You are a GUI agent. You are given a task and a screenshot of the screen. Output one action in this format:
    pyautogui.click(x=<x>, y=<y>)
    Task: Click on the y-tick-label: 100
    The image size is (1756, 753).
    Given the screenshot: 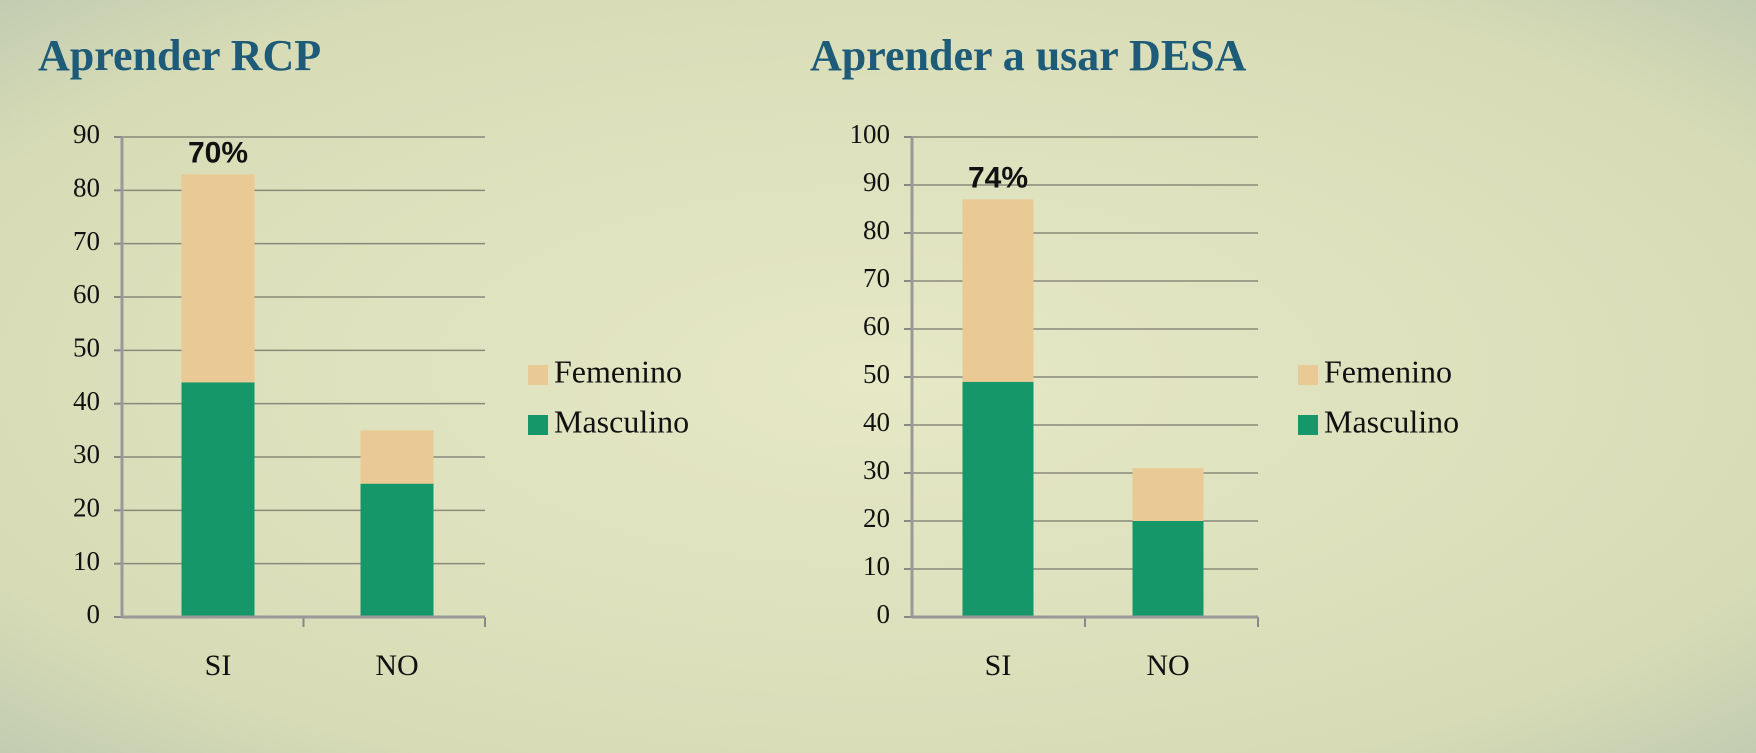 What is the action you would take?
    pyautogui.click(x=870, y=134)
    